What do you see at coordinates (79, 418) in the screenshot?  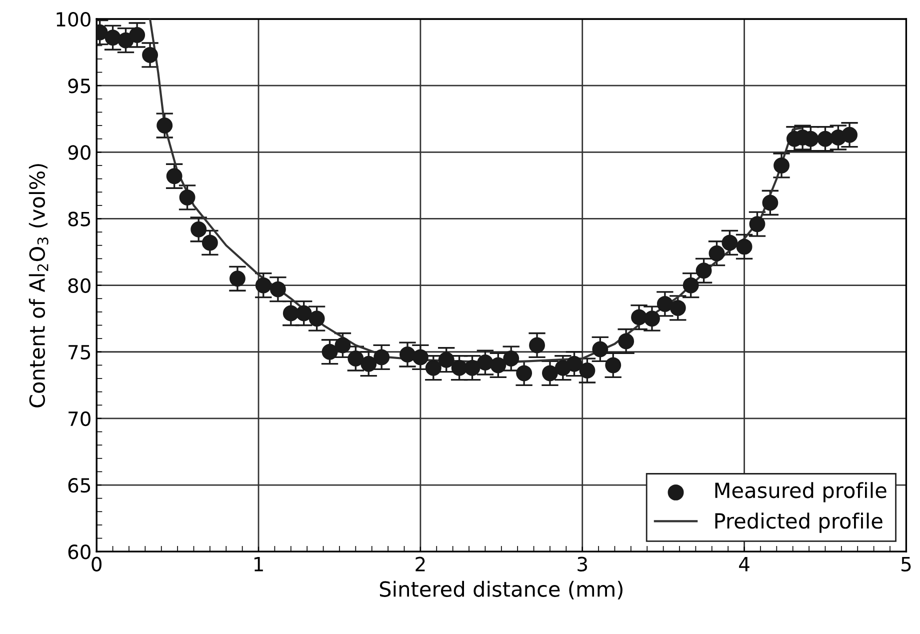 I see `y-tick-label: 70` at bounding box center [79, 418].